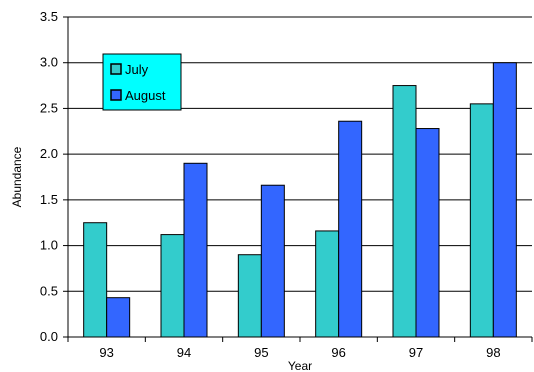 The image size is (534, 372). I want to click on x-tick-label: 93, so click(106, 352).